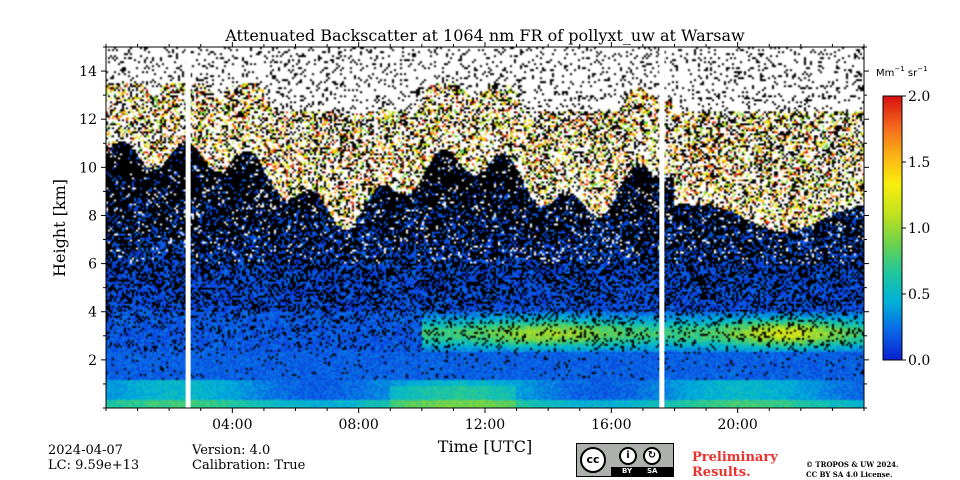 The image size is (960, 480). What do you see at coordinates (642, 471) in the screenshot?
I see `cc-badge-strip: BY SA` at bounding box center [642, 471].